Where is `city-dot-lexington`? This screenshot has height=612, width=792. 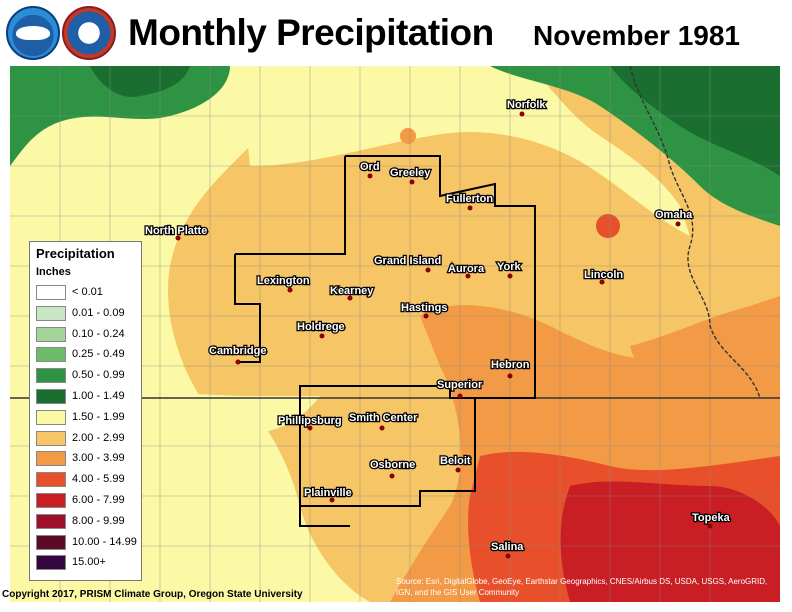 city-dot-lexington is located at coordinates (290, 290).